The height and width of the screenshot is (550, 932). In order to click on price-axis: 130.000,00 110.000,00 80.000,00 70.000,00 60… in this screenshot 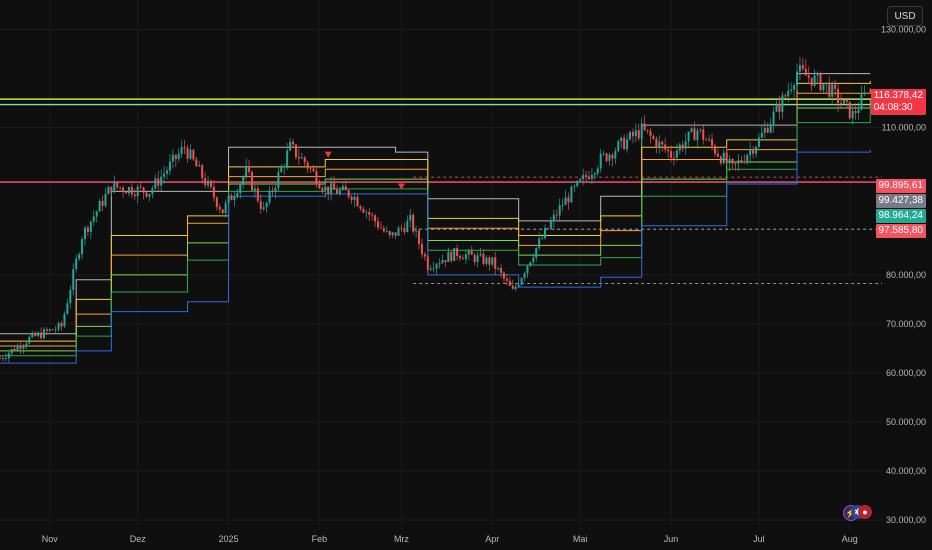, I will do `click(903, 274)`.